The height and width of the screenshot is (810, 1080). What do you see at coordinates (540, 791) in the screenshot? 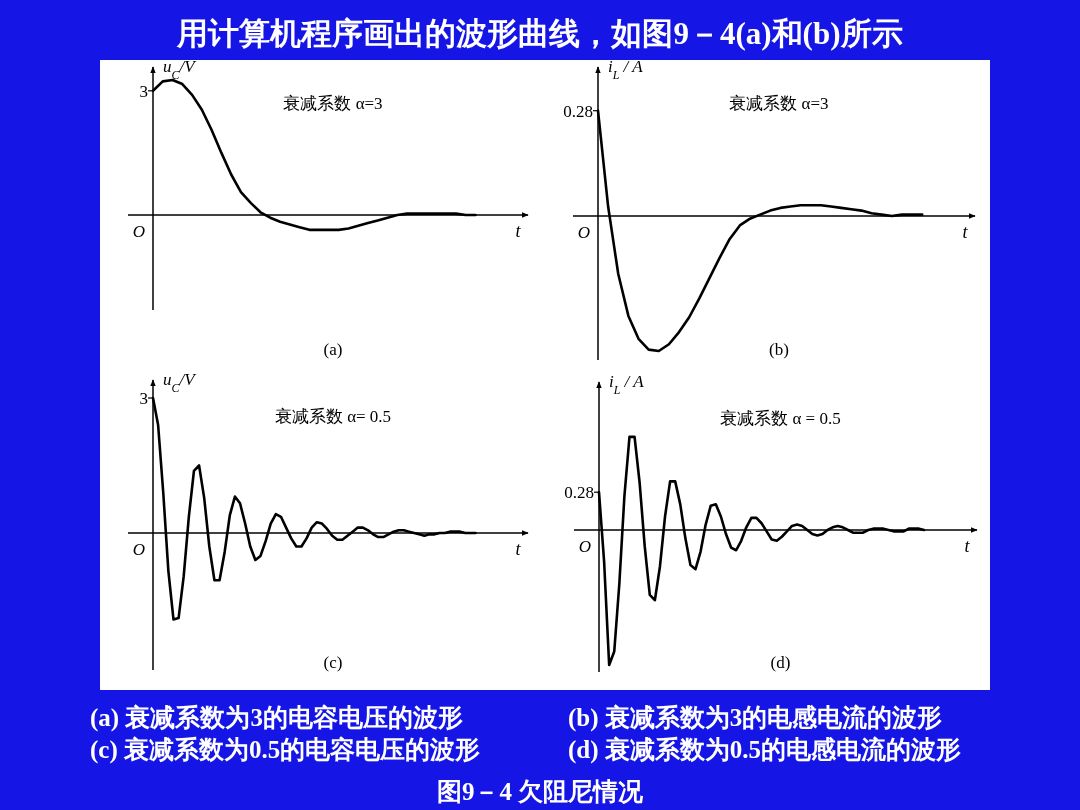
I see `caption: 图9－4 欠阻尼情况` at bounding box center [540, 791].